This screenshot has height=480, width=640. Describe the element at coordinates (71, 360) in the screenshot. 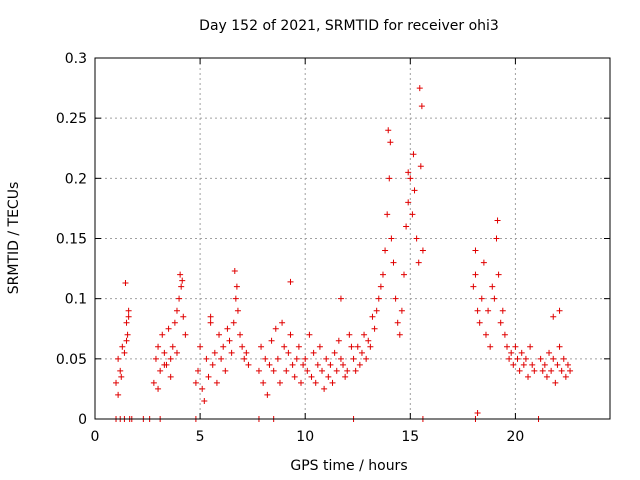

I see `y-tick-label: 0.05` at that location.